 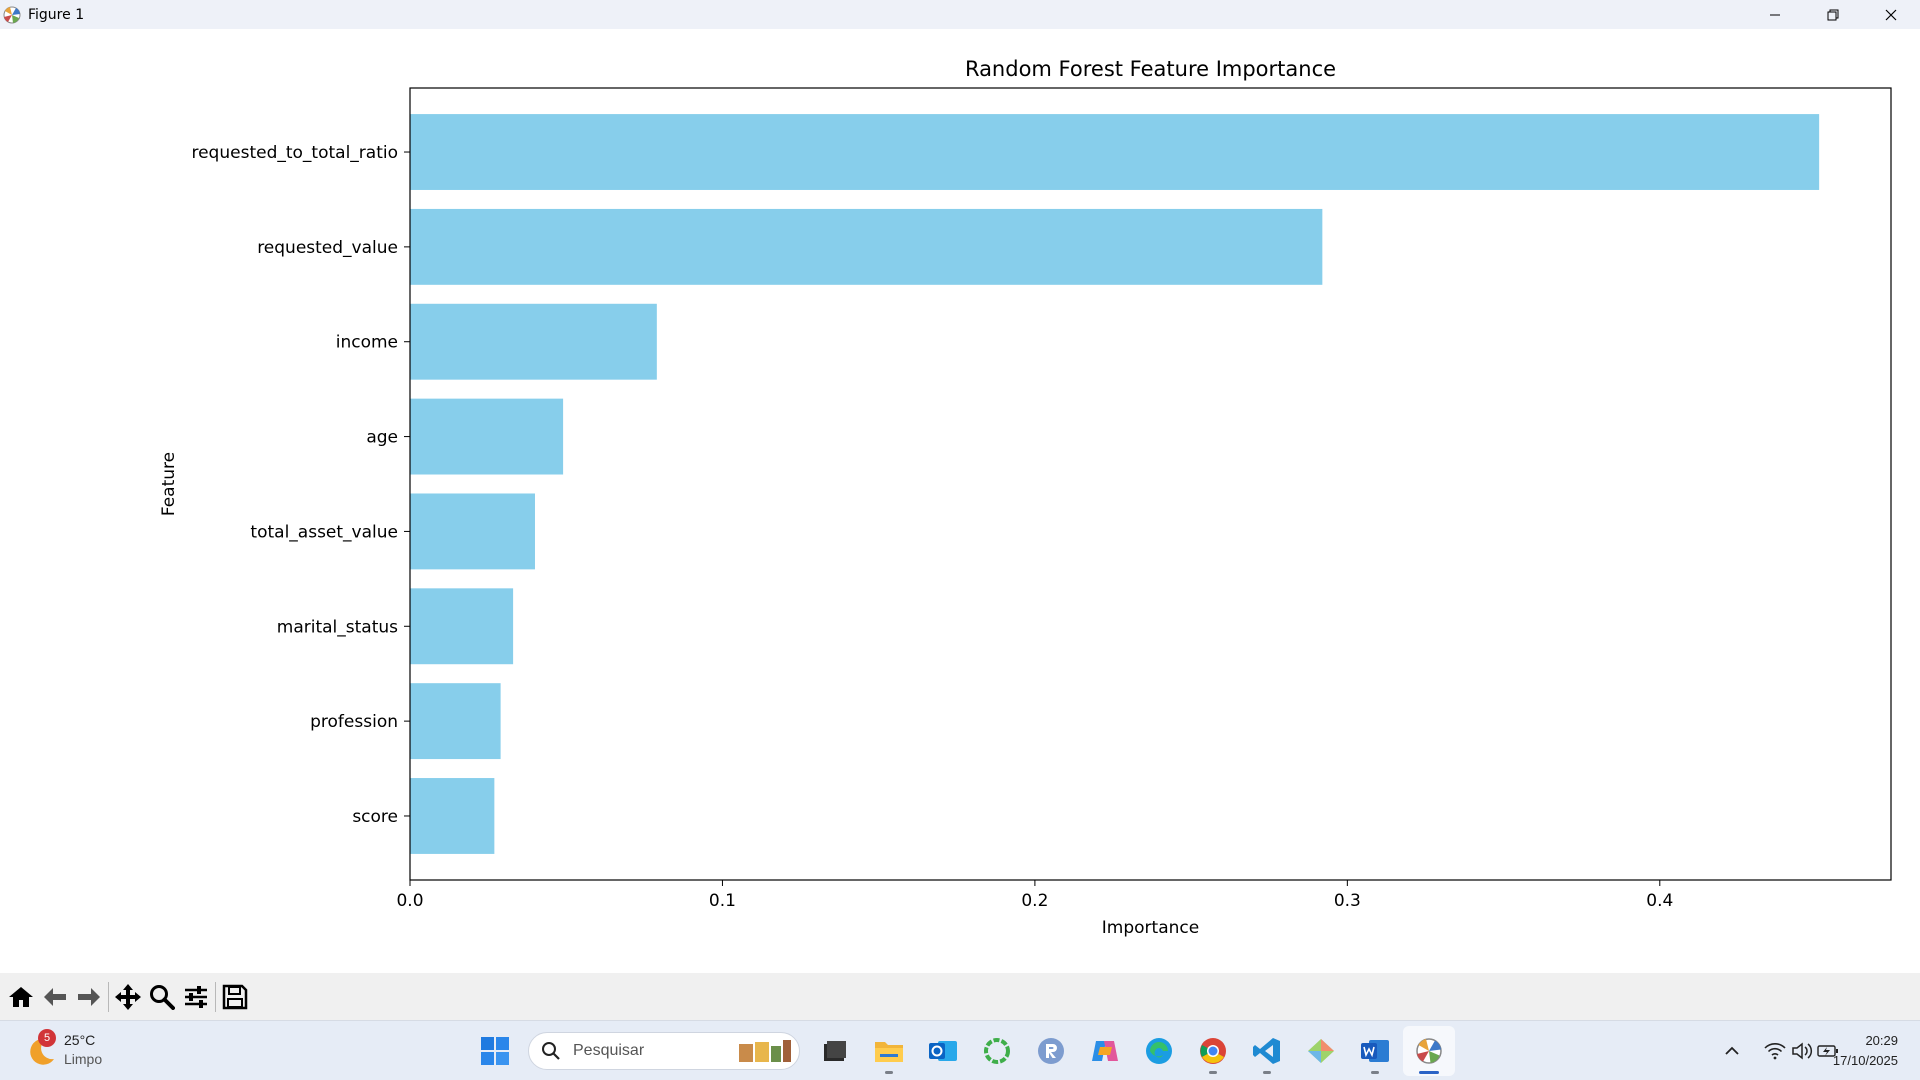 I want to click on folder-dark-icon, so click(x=835, y=1051).